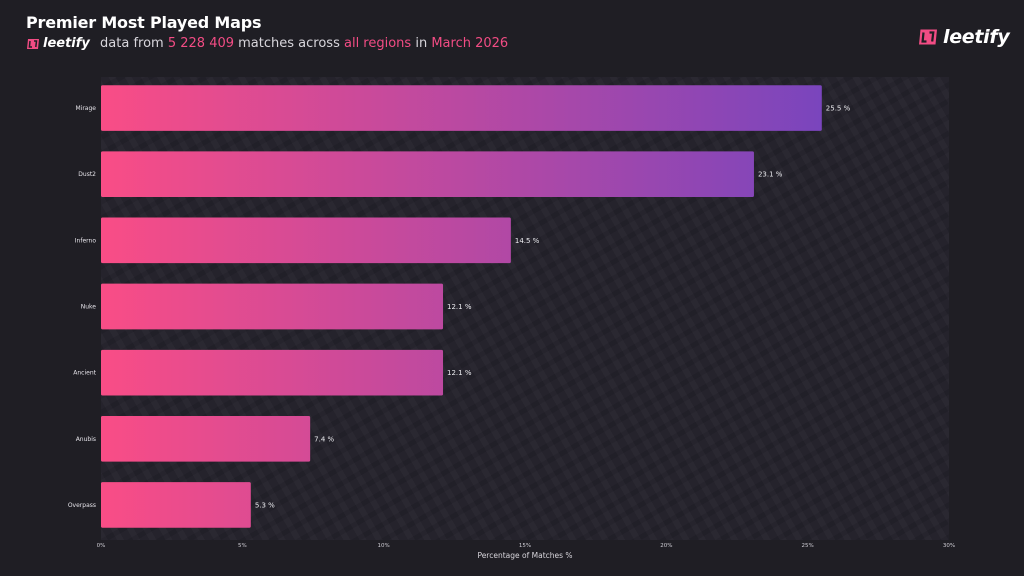  What do you see at coordinates (427, 174) in the screenshot?
I see `bar-dust2` at bounding box center [427, 174].